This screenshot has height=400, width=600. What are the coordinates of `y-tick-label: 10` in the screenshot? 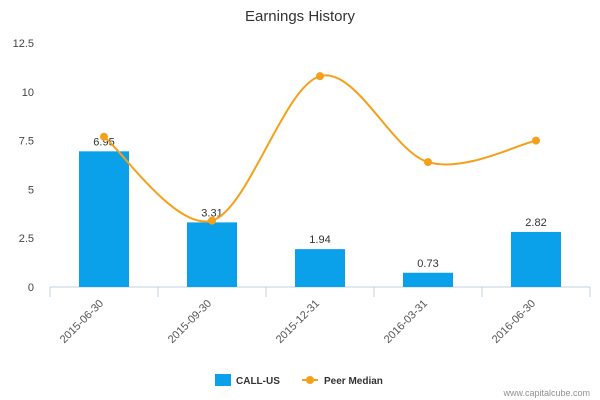 It's located at (28, 93).